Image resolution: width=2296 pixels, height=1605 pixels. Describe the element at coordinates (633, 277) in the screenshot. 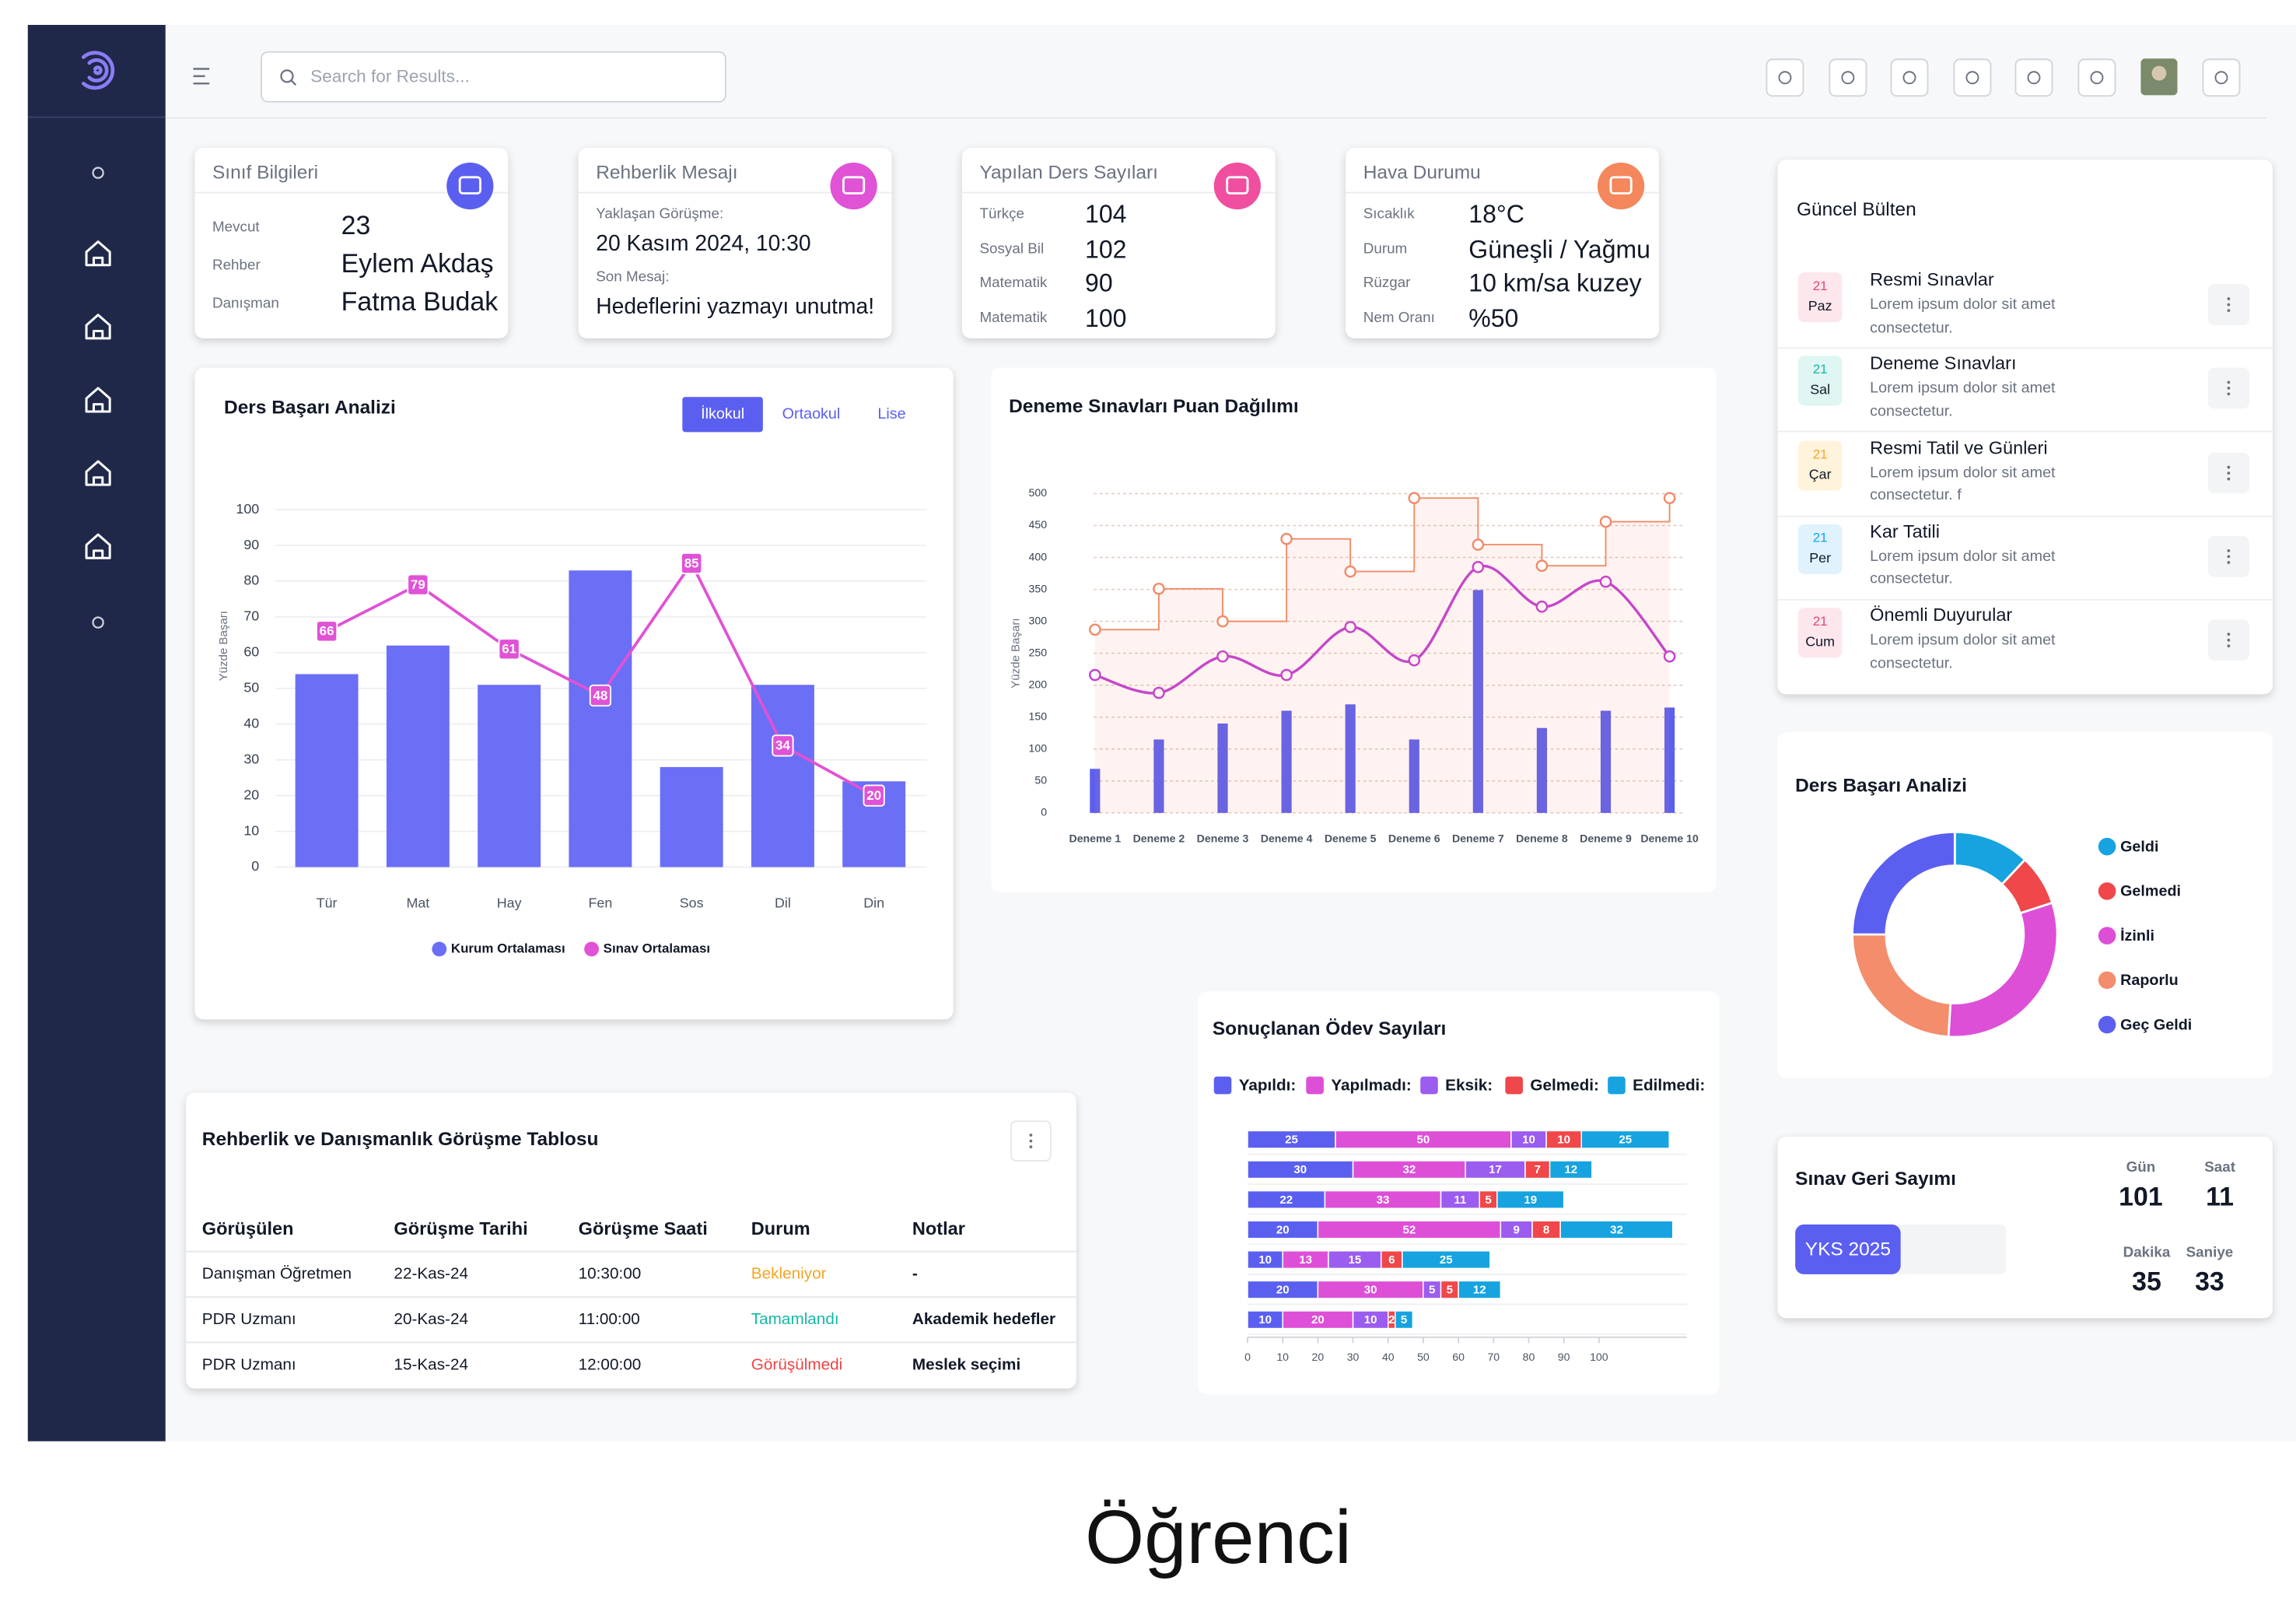

I see `row-label: Son Mesaj:` at that location.